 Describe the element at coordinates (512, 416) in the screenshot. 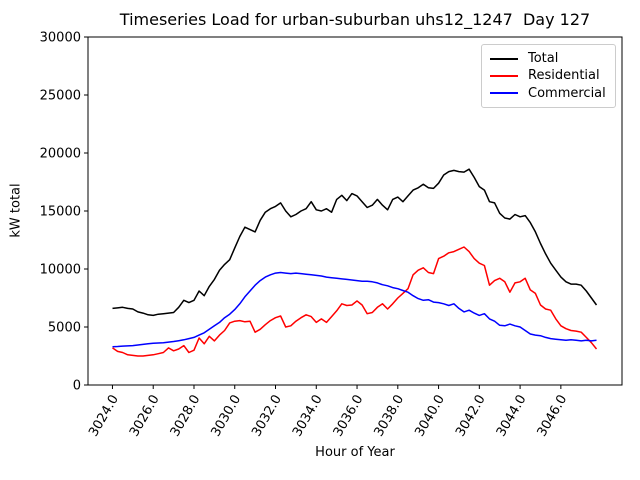

I see `x-tick-label: 3044.0` at that location.